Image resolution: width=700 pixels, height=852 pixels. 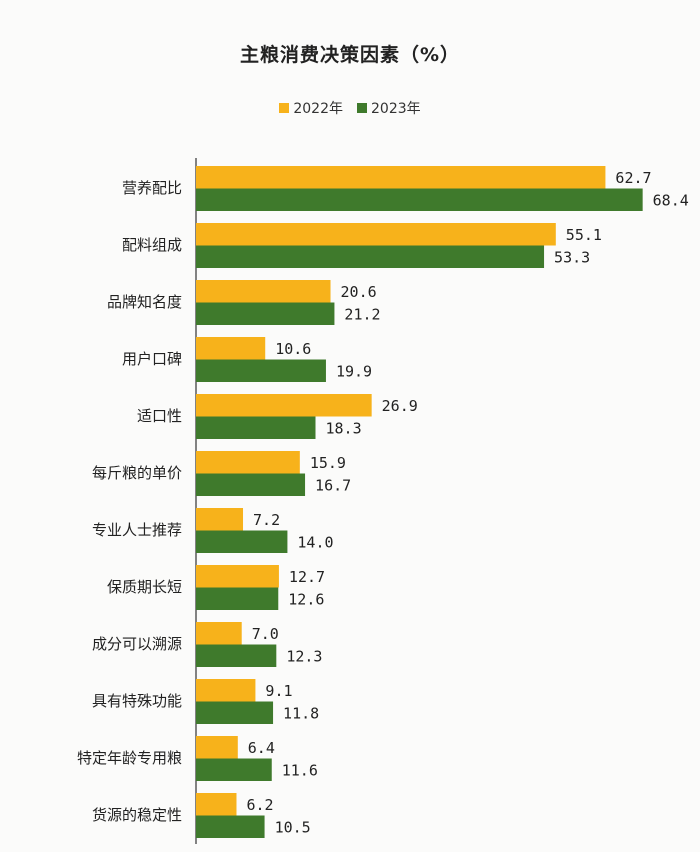 I want to click on category-label: 每斤粮的单价, so click(x=137, y=473).